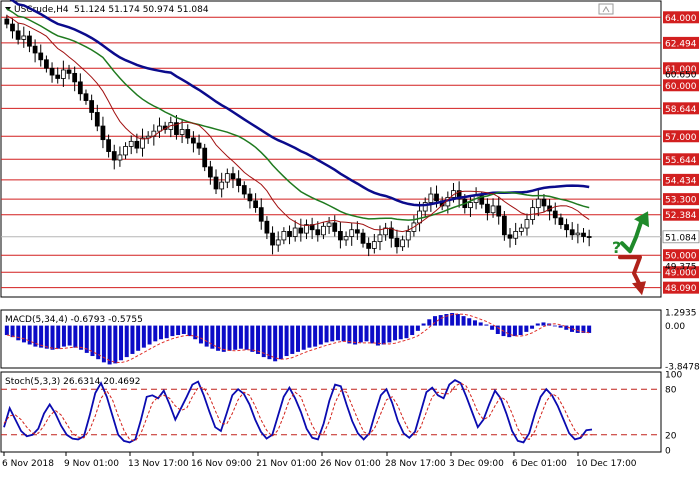 The height and width of the screenshot is (500, 700). I want to click on down-arrow-icon, so click(630, 271).